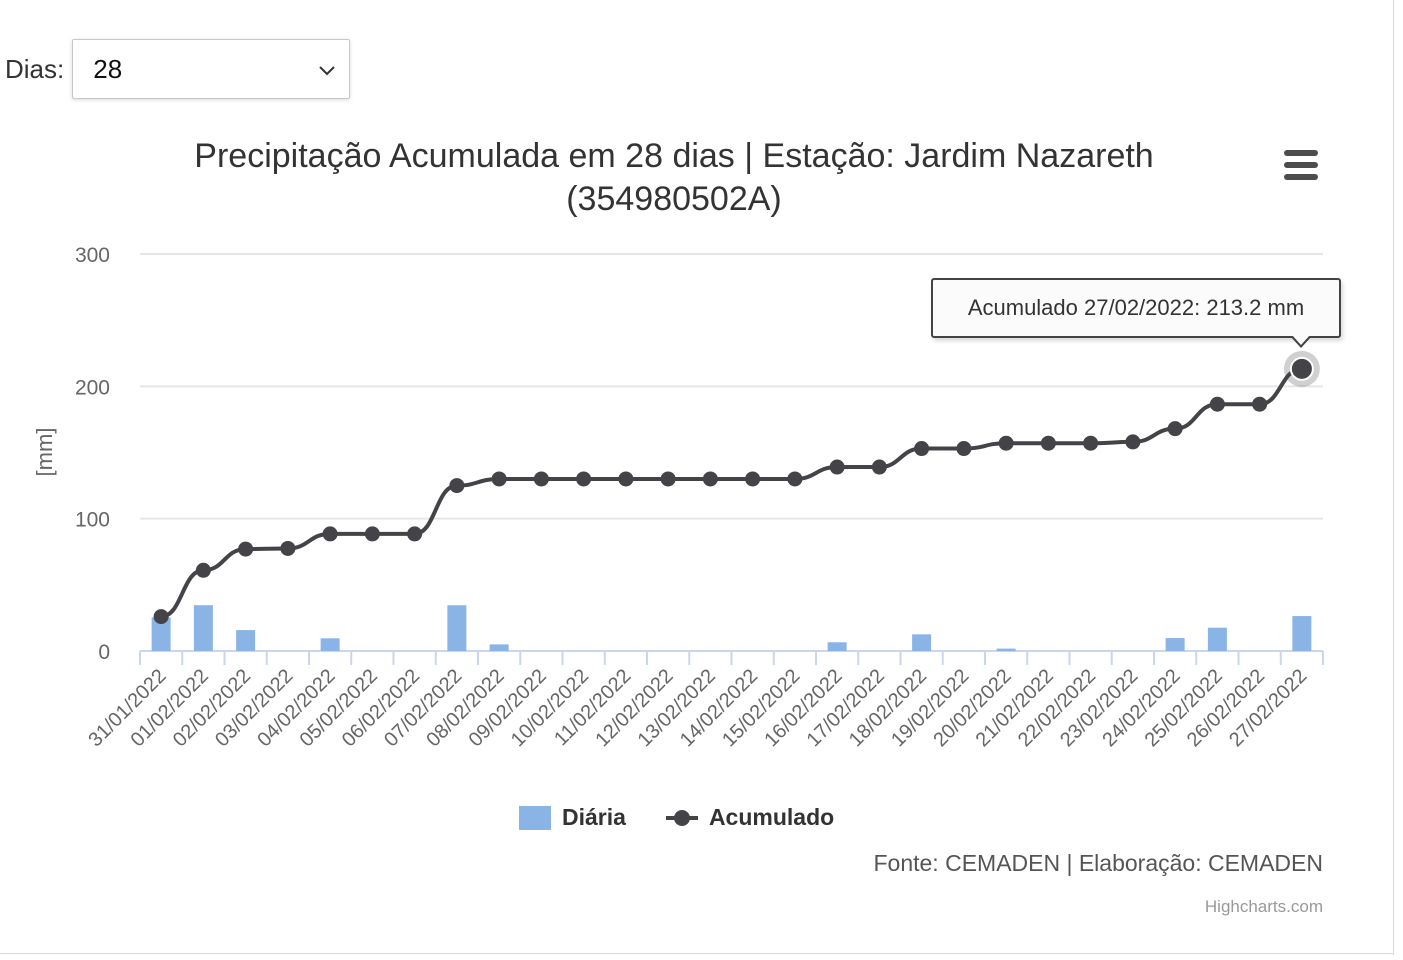 This screenshot has height=960, width=1403. I want to click on legend-label-diaria: Diária, so click(594, 817).